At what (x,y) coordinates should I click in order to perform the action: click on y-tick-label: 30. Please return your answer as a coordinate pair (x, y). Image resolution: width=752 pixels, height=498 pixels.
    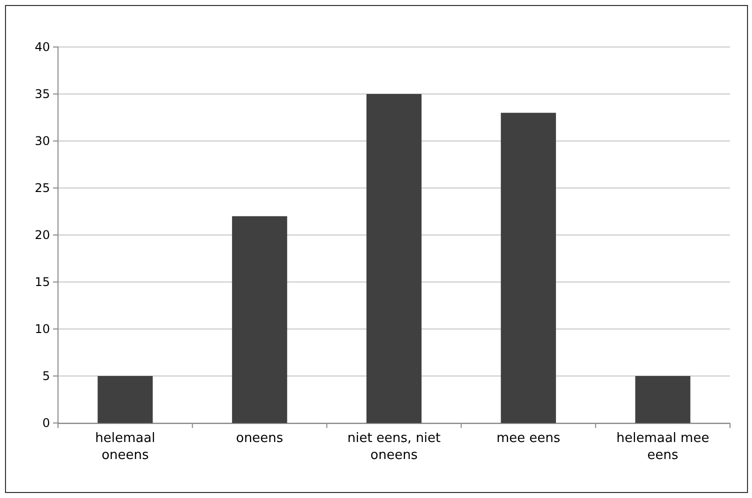
    Looking at the image, I should click on (42, 141).